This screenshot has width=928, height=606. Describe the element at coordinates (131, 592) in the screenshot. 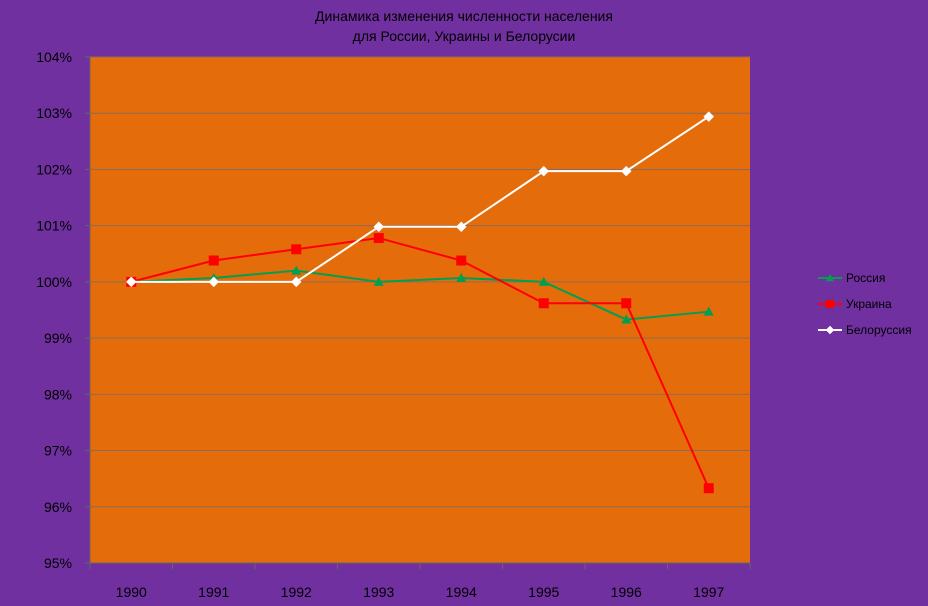

I see `x-tick-label: 1990` at that location.